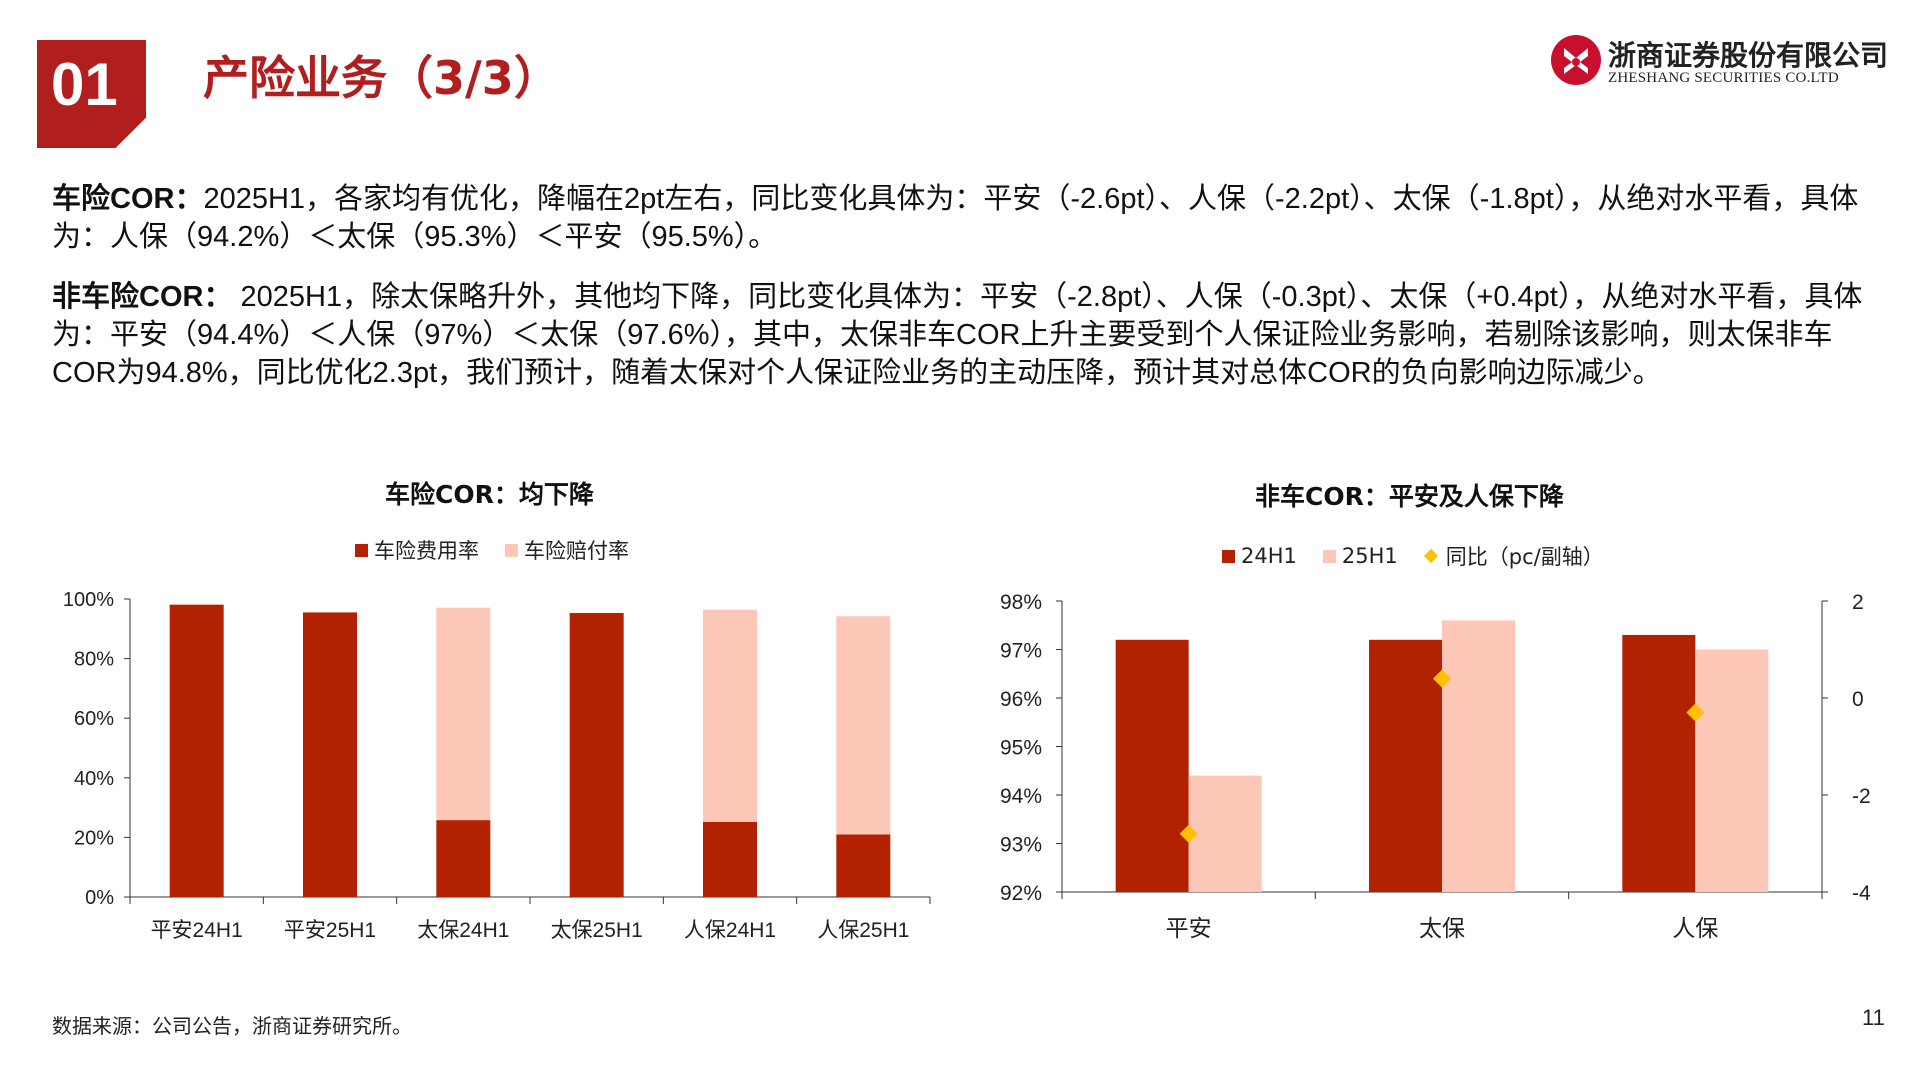 The image size is (1920, 1080). I want to click on chart2-legend: 24H1 25H1 同比（pc/副轴）, so click(1426, 556).